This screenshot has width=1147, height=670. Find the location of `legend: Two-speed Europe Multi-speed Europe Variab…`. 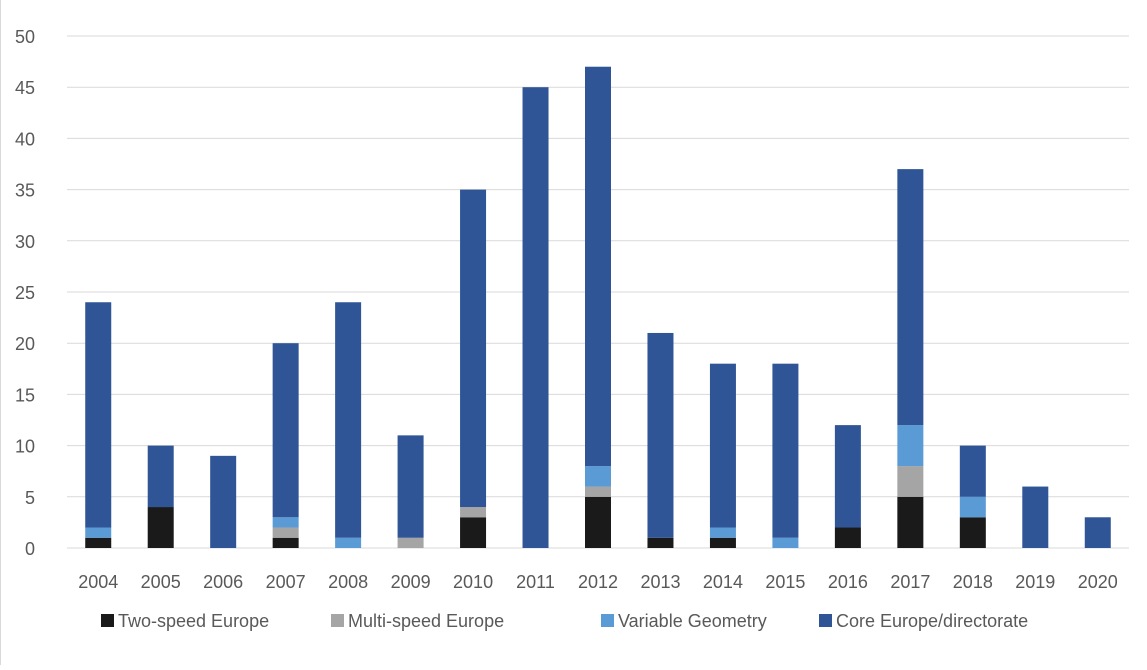

legend: Two-speed Europe Multi-speed Europe Variab… is located at coordinates (564, 621).